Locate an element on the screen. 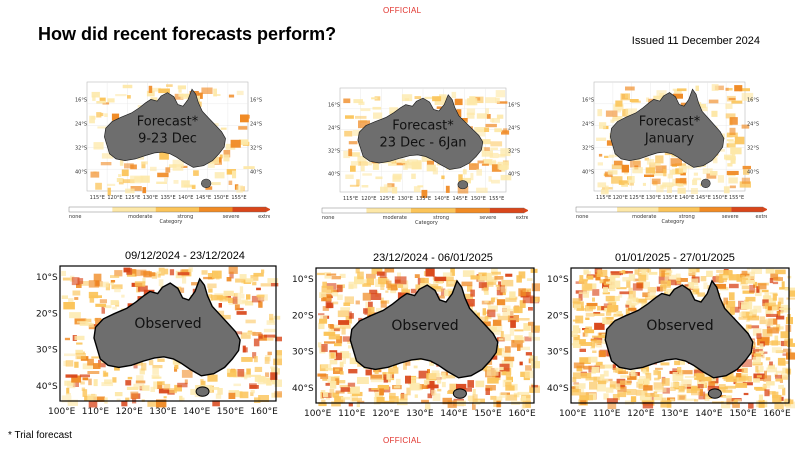 This screenshot has height=450, width=800. forecast-lon-tick: 150°E is located at coordinates (719, 198).